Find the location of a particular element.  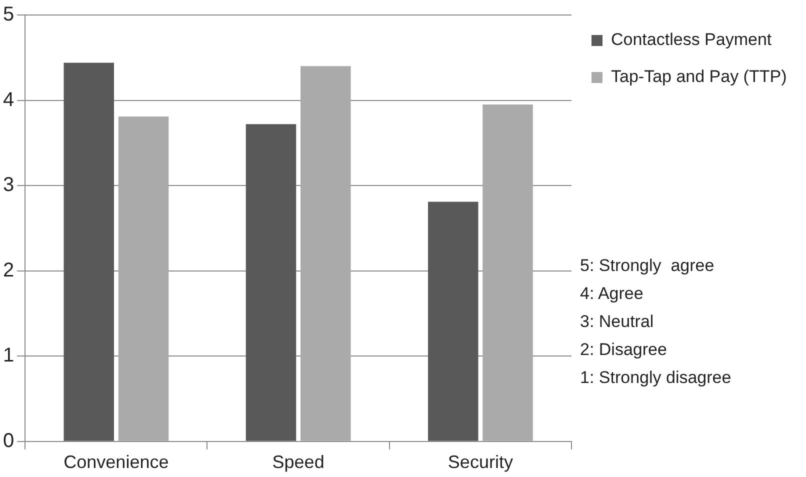

y-tick-label: 0 is located at coordinates (8, 441).